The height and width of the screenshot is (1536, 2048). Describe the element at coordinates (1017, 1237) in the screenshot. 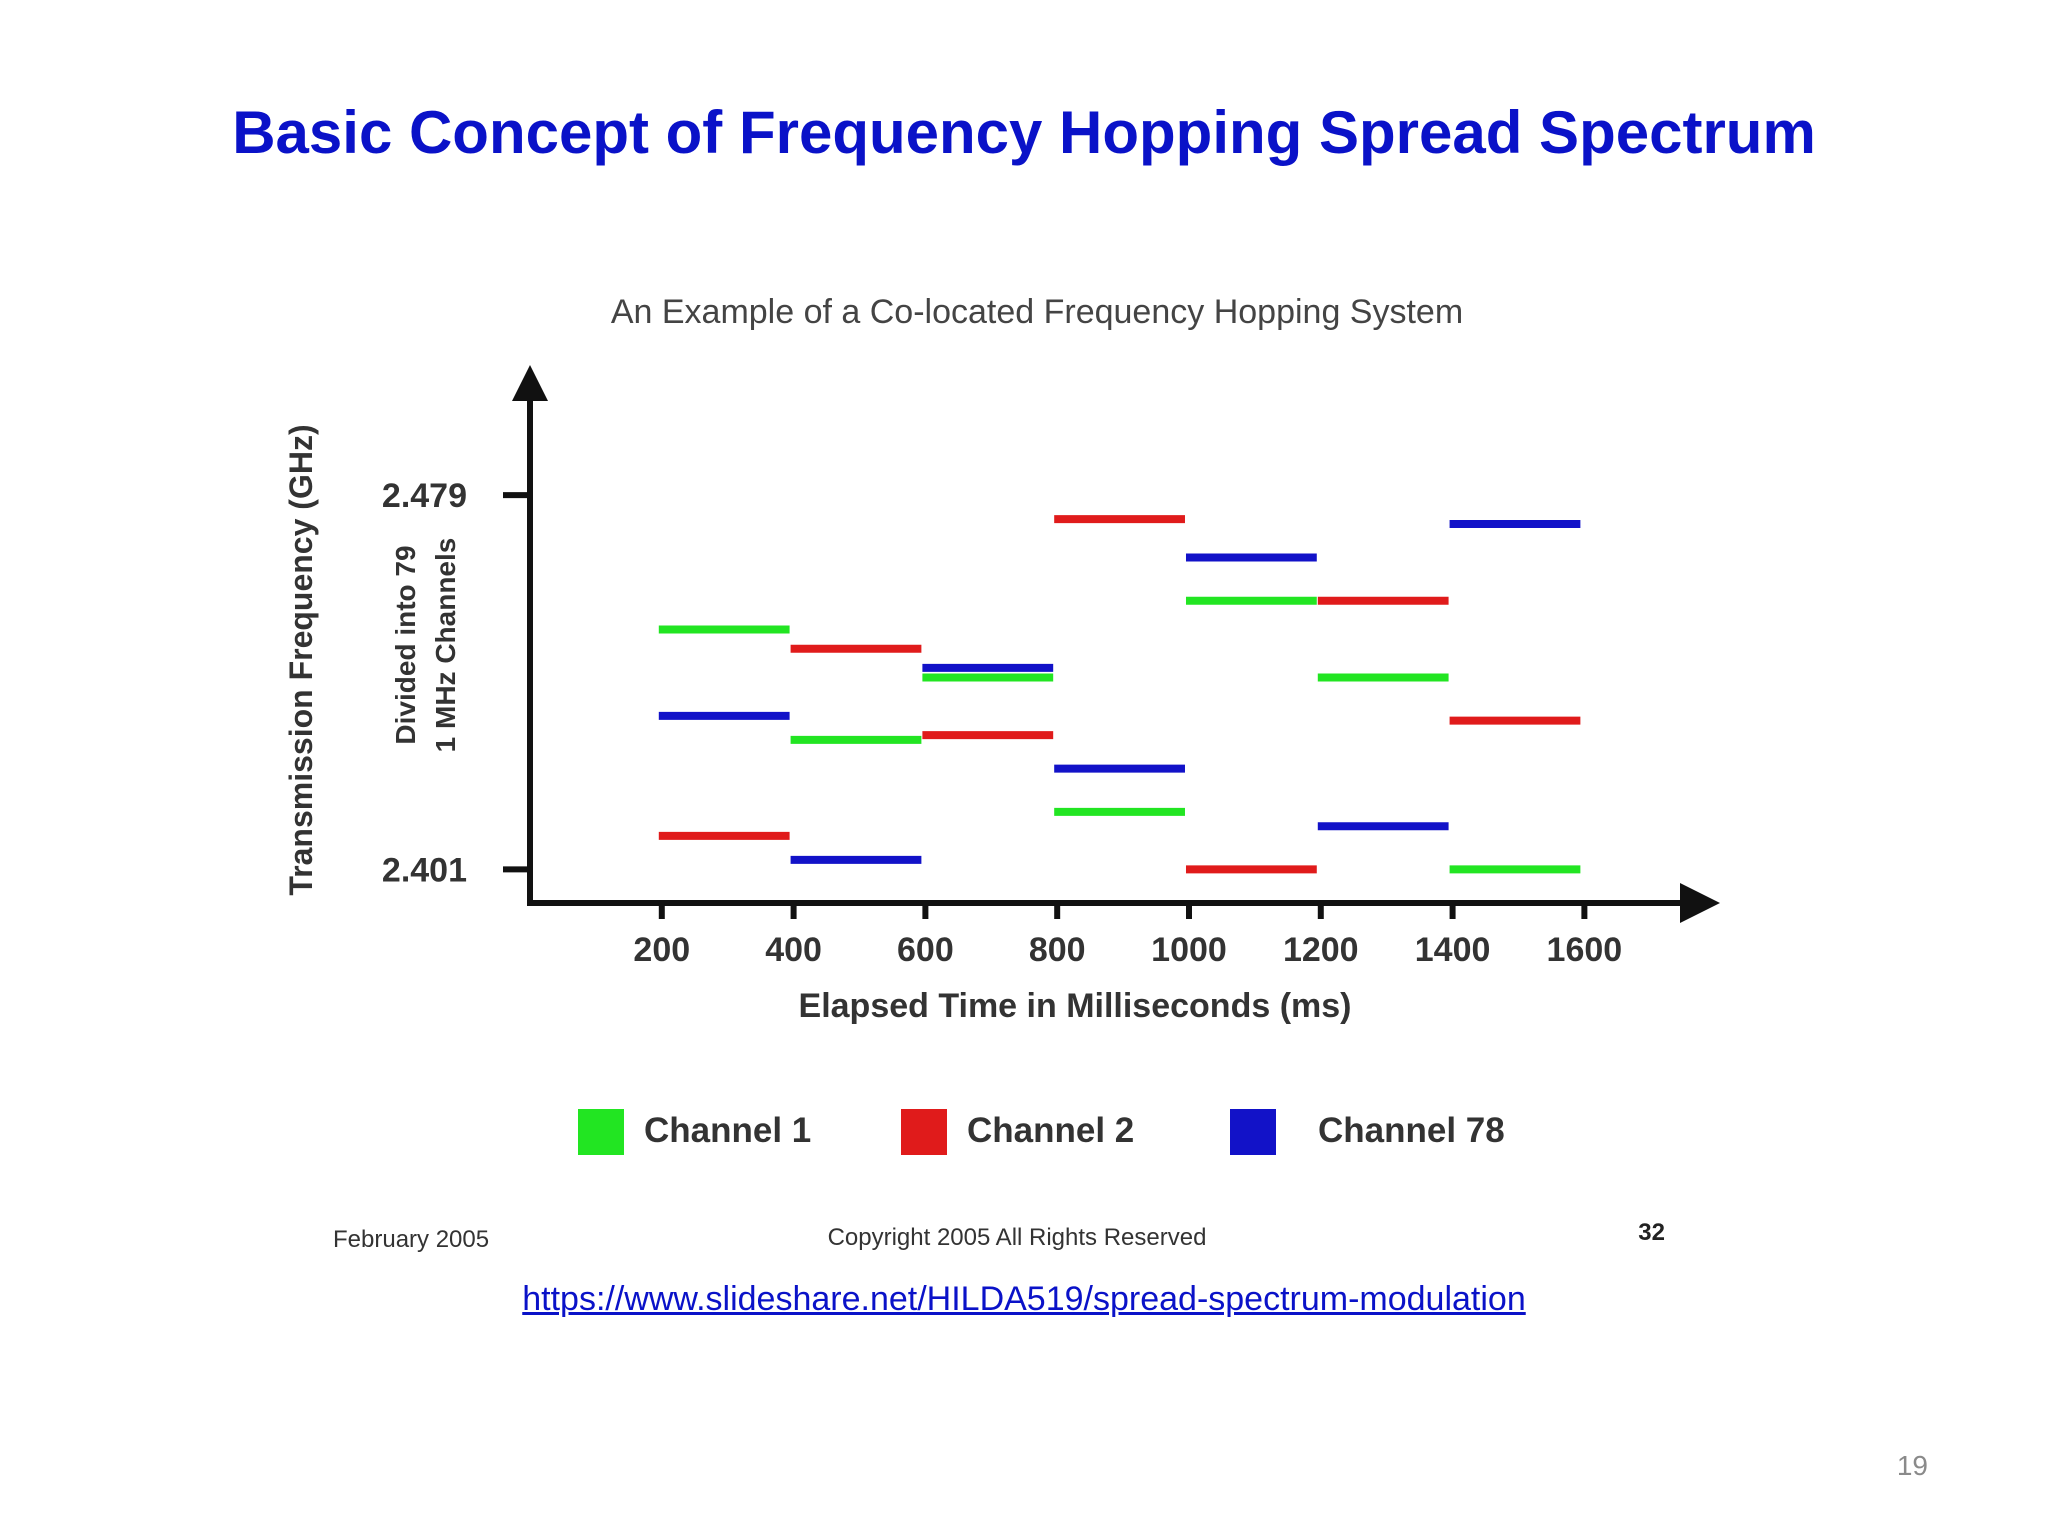

I see `footer-copyright: Copyright 2005 All Rights Reserved` at that location.